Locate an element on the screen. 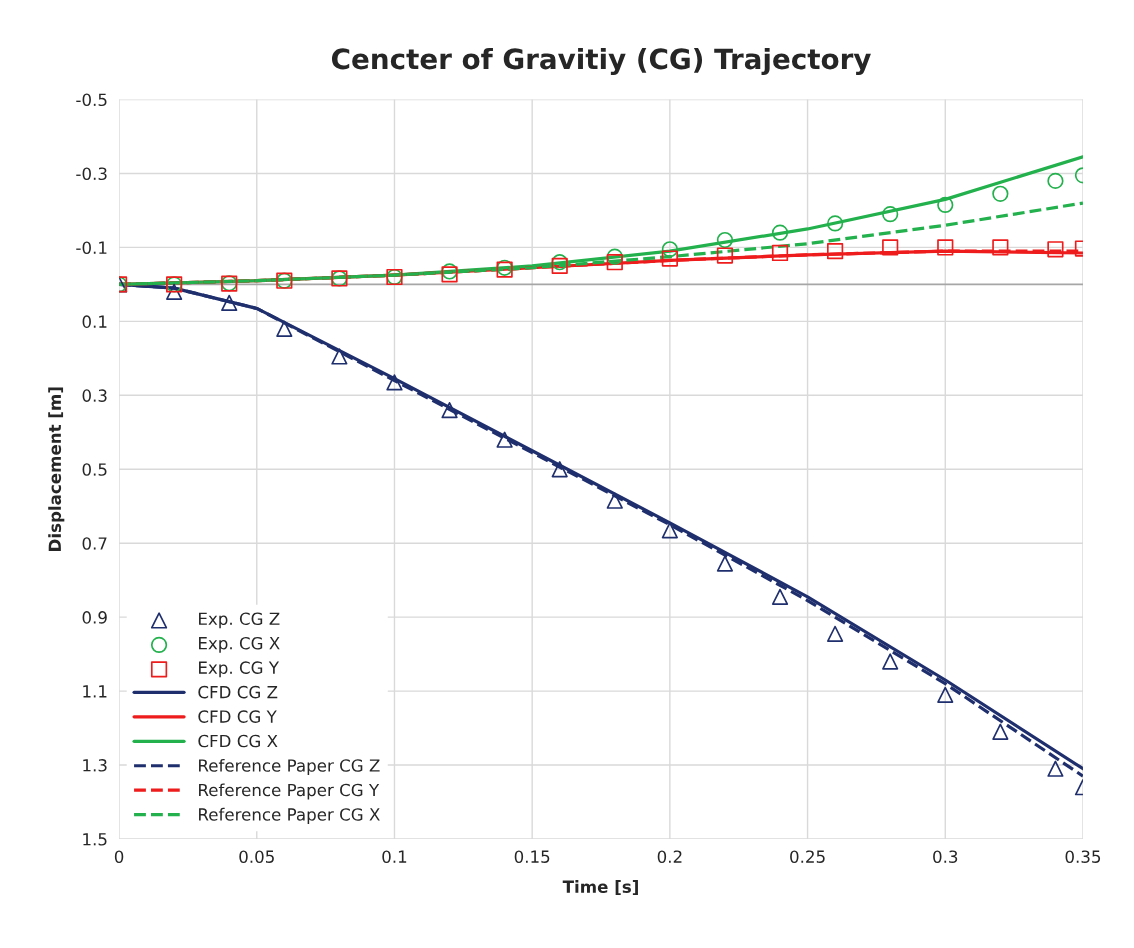  x-tick-label: 0 is located at coordinates (119, 856).